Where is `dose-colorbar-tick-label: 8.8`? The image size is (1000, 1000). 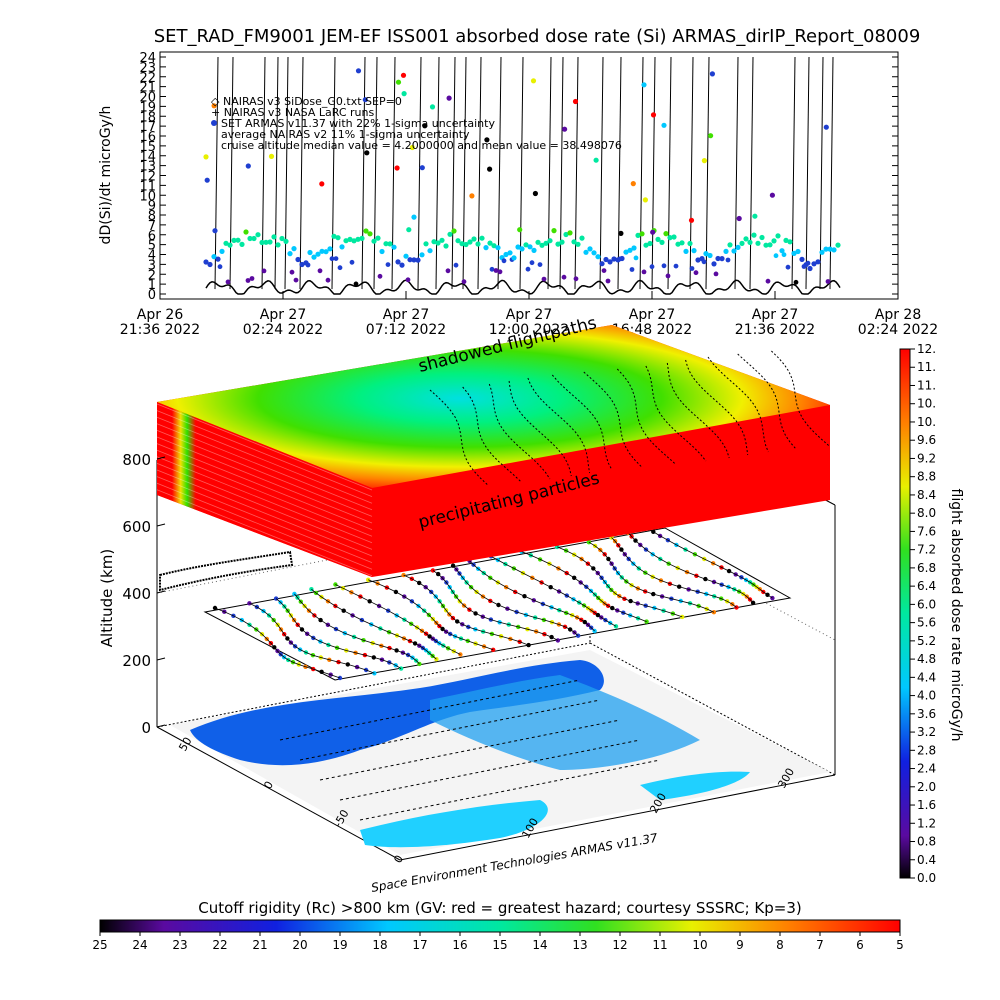 dose-colorbar-tick-label: 8.8 is located at coordinates (926, 477).